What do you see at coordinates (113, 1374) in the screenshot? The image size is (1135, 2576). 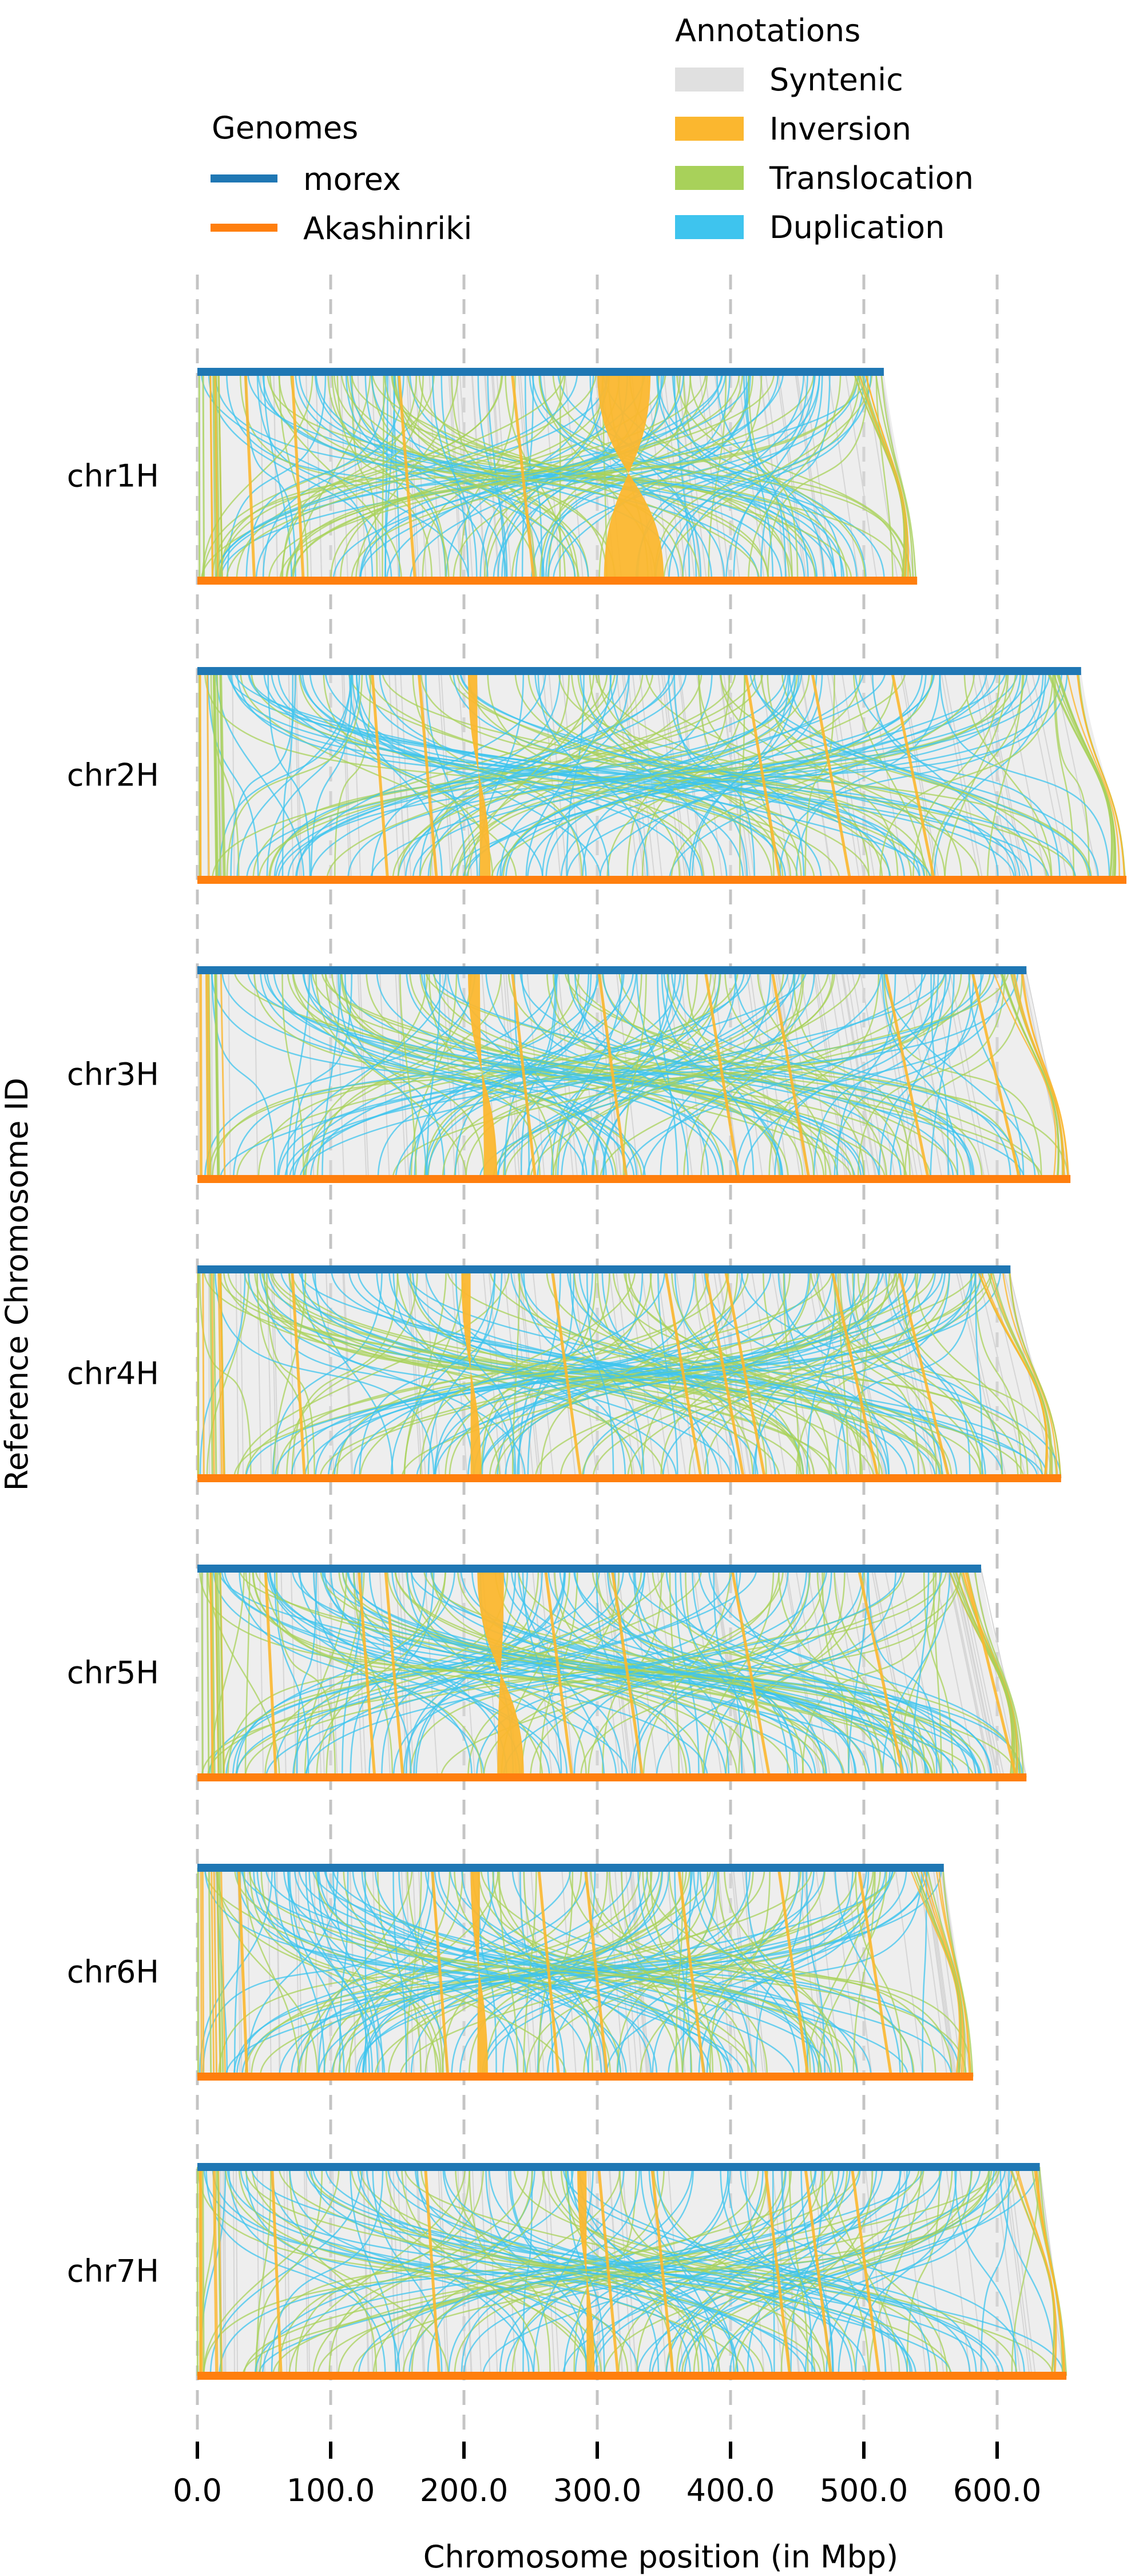 I see `chromosome-label: chr4H` at bounding box center [113, 1374].